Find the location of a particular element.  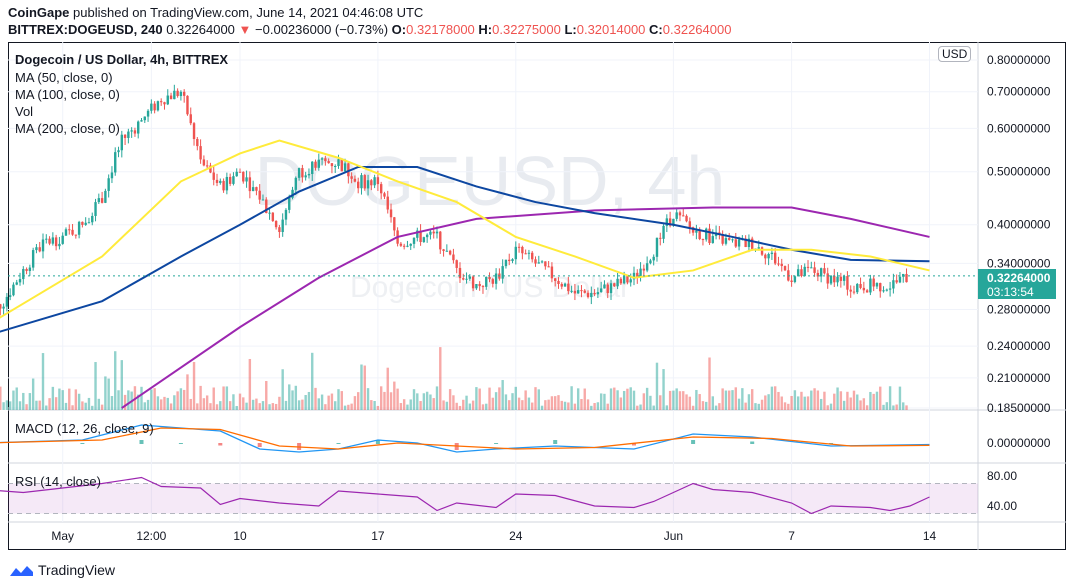

legend-ma100: MA (100, close, 0) is located at coordinates (67, 94).